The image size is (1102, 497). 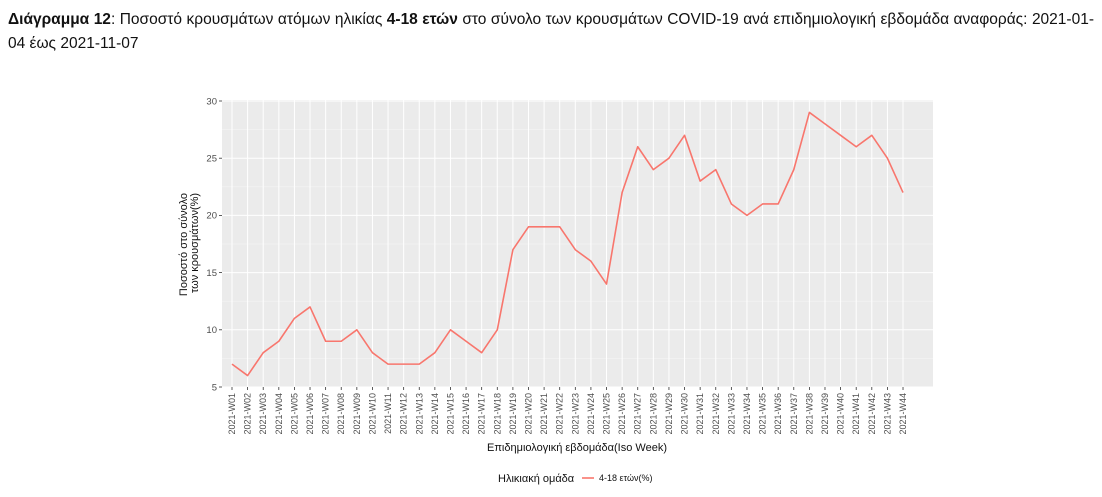 What do you see at coordinates (544, 414) in the screenshot?
I see `x-tick-label: 2021-W21` at bounding box center [544, 414].